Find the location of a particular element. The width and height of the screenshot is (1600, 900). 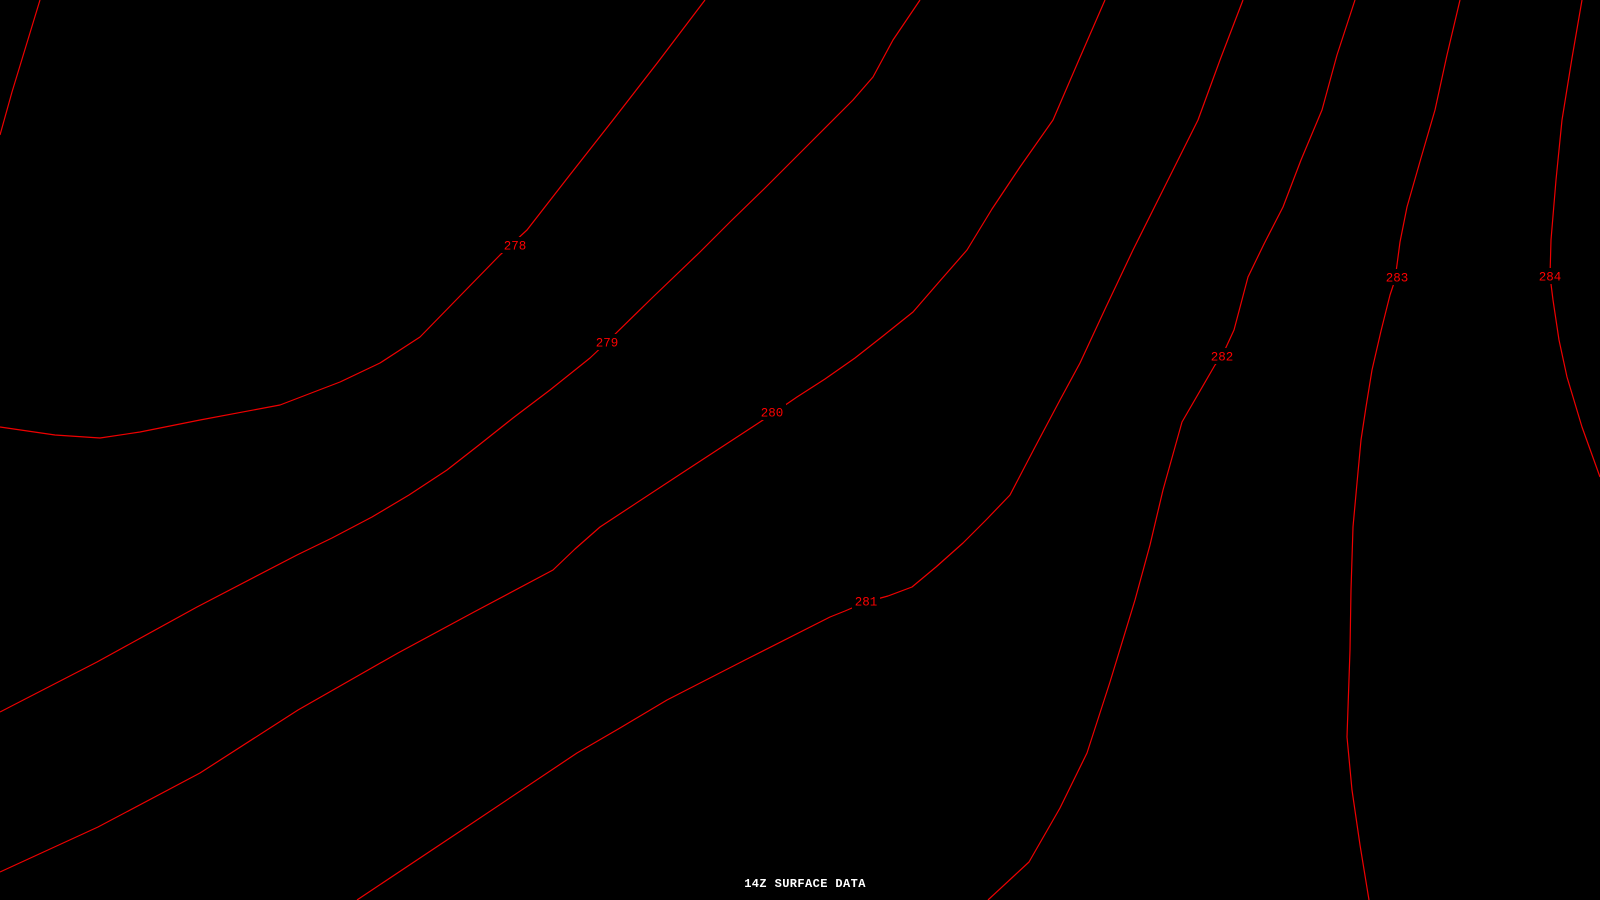

contour-label-280: 280 is located at coordinates (772, 414).